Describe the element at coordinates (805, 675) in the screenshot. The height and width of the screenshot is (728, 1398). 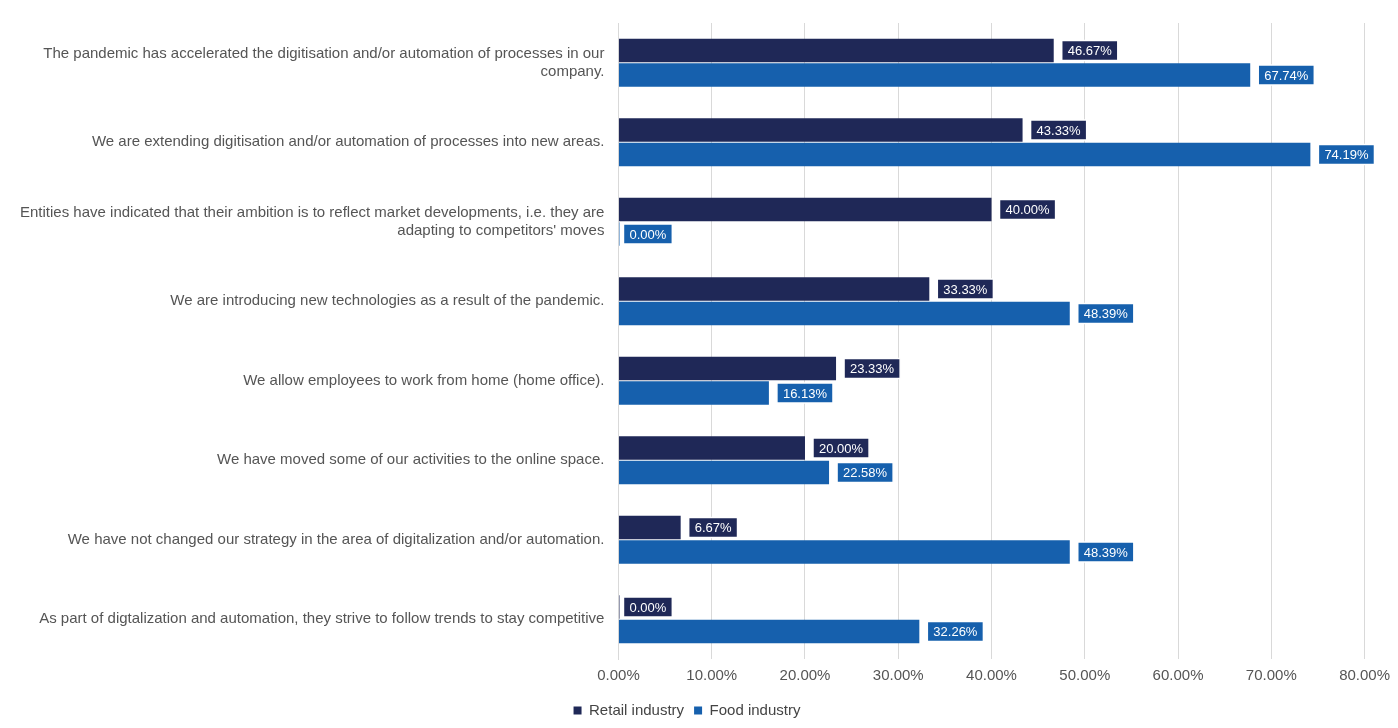
I see `x-tick-label: 20.00%` at that location.